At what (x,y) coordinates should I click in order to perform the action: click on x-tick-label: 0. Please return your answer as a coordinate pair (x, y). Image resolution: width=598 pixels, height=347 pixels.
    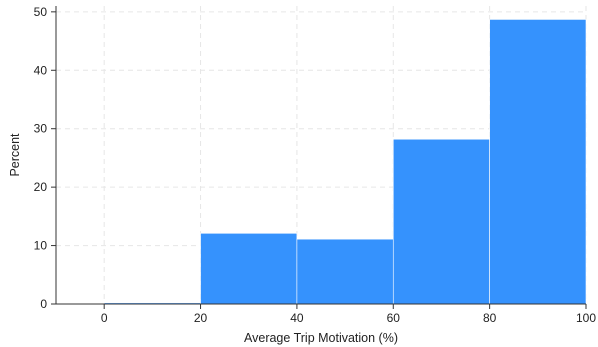
    Looking at the image, I should click on (104, 318).